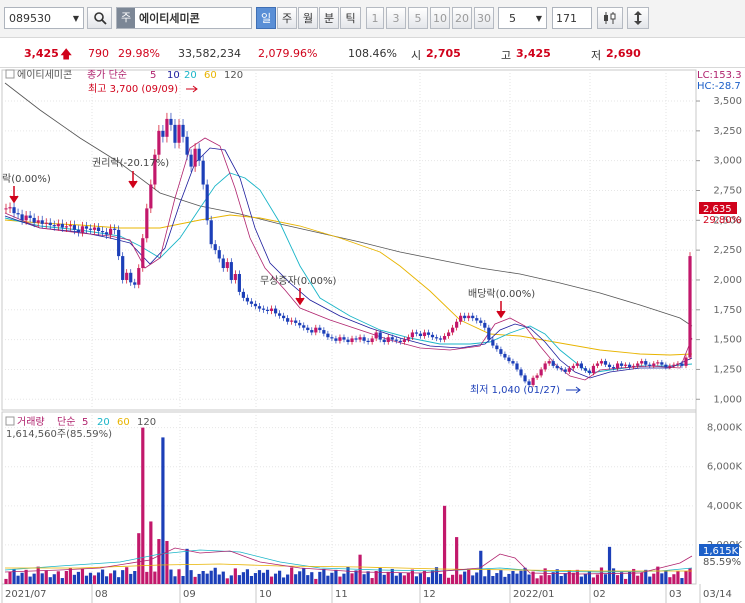  Describe the element at coordinates (169, 18) in the screenshot. I see `stock-name: 에이티세미콘` at that location.